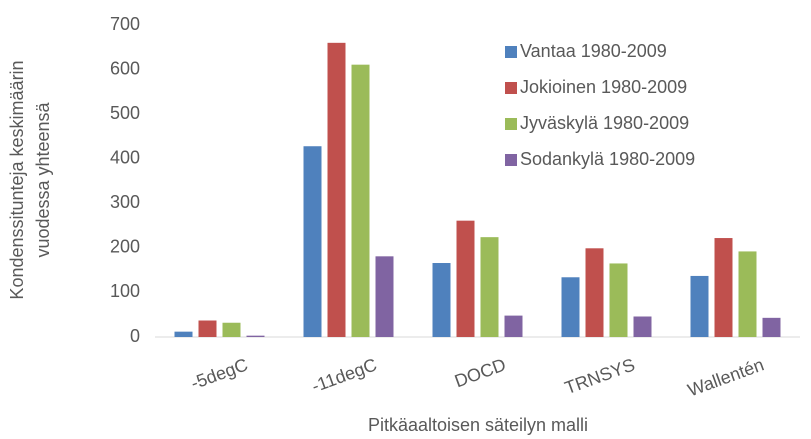 The height and width of the screenshot is (439, 811). Describe the element at coordinates (125, 68) in the screenshot. I see `y-tick-label: 600` at that location.